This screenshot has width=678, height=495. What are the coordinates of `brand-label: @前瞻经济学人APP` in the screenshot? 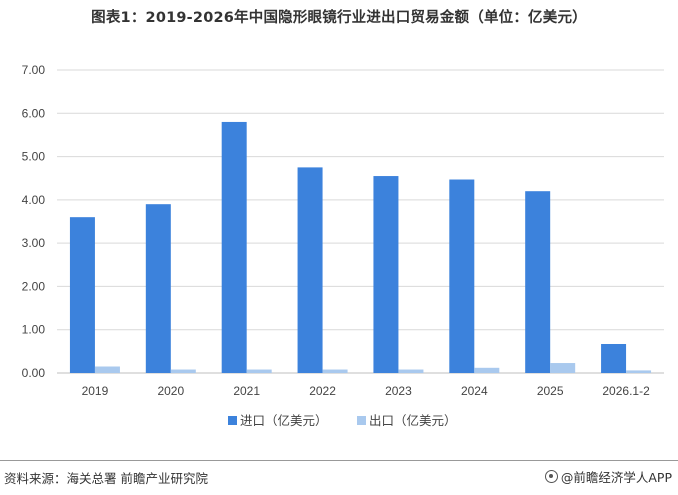 It's located at (616, 477).